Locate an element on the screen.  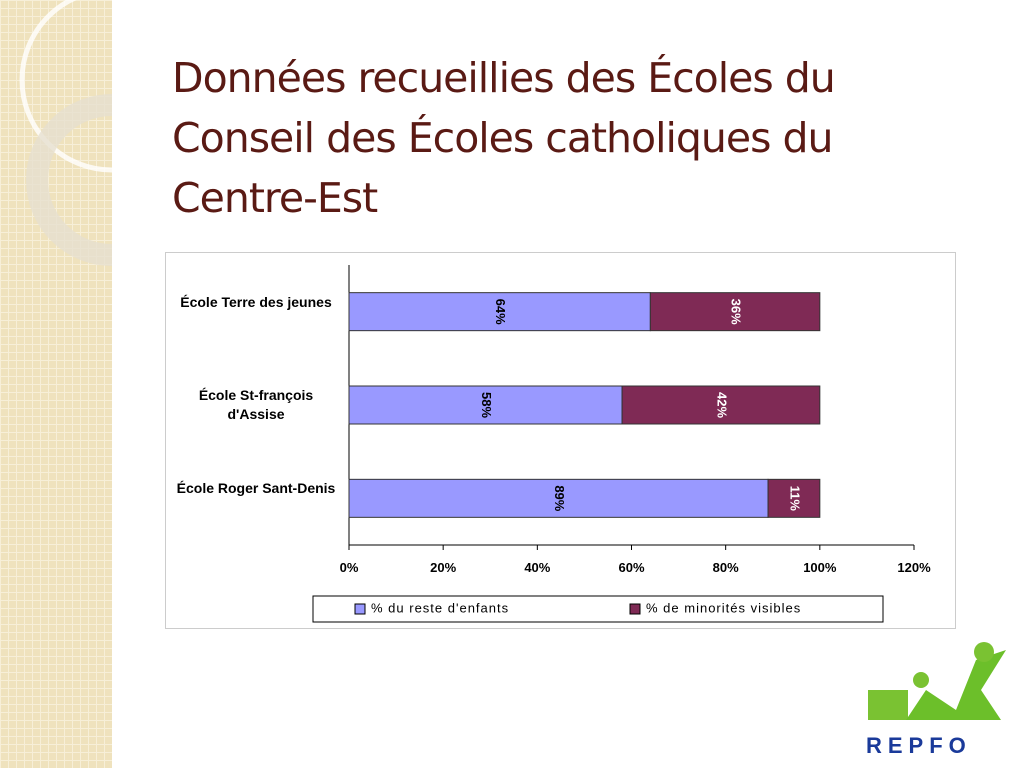
category-label: École St-françois d'Assise is located at coordinates (256, 404).